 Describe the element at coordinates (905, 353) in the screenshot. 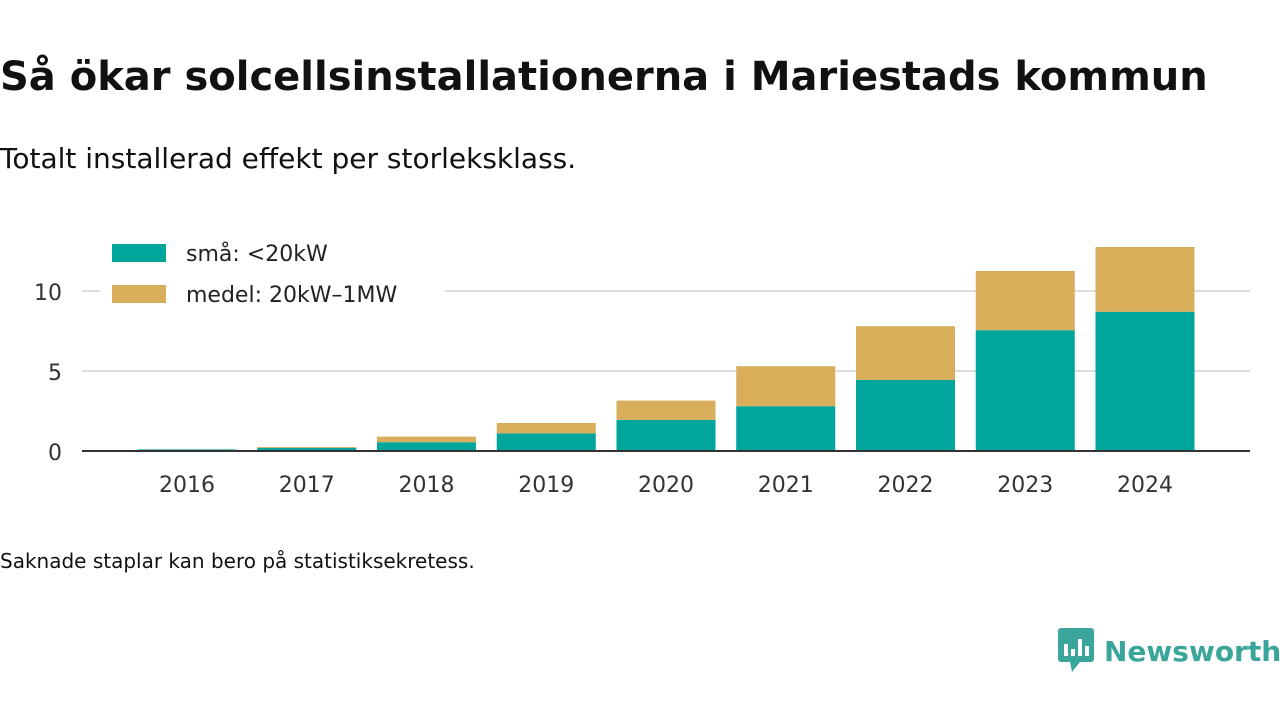

I see `bar-2022-medel` at that location.